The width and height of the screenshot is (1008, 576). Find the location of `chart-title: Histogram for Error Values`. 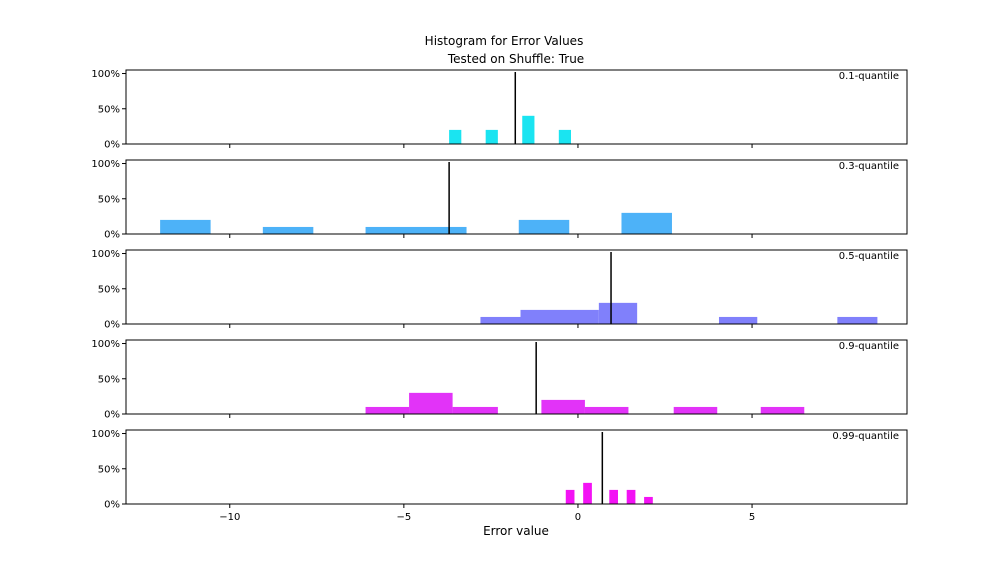

chart-title: Histogram for Error Values is located at coordinates (504, 41).